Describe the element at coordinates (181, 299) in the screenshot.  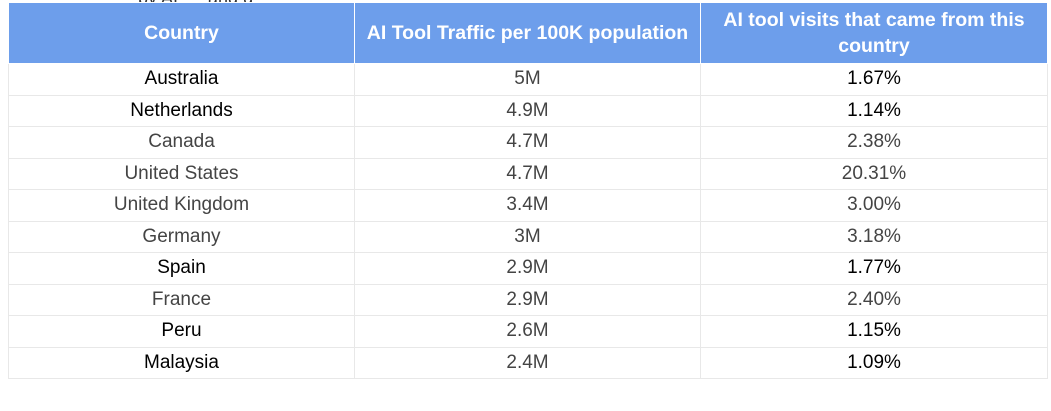
I see `cell-country: France` at that location.